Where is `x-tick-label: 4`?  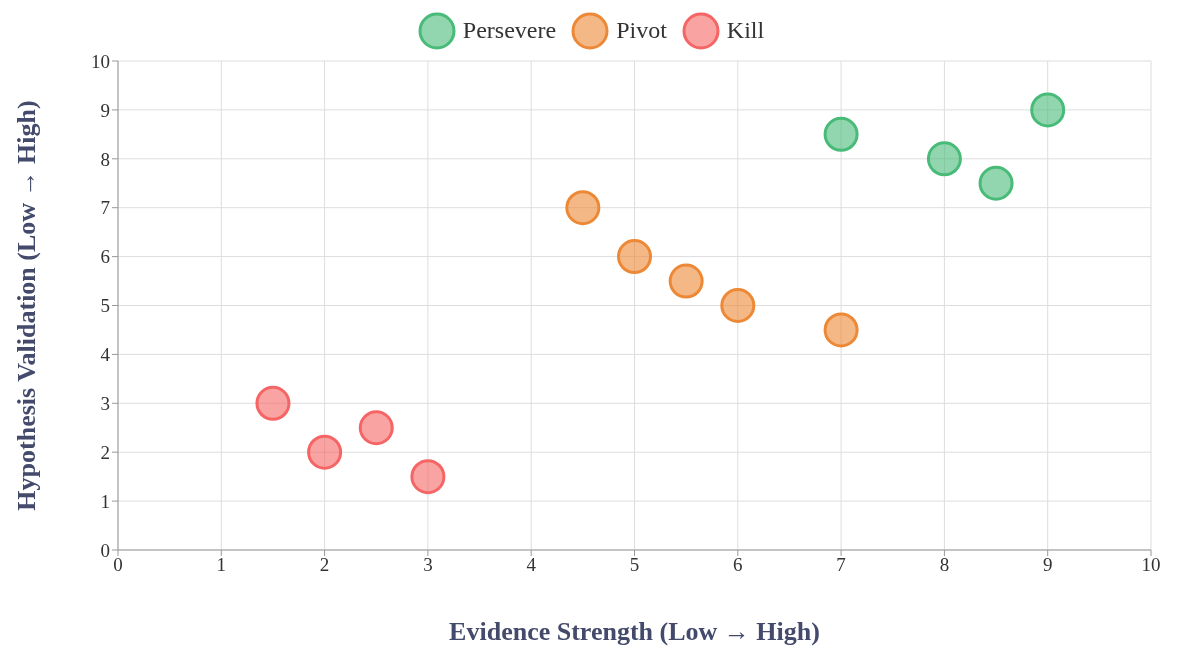 x-tick-label: 4 is located at coordinates (531, 565).